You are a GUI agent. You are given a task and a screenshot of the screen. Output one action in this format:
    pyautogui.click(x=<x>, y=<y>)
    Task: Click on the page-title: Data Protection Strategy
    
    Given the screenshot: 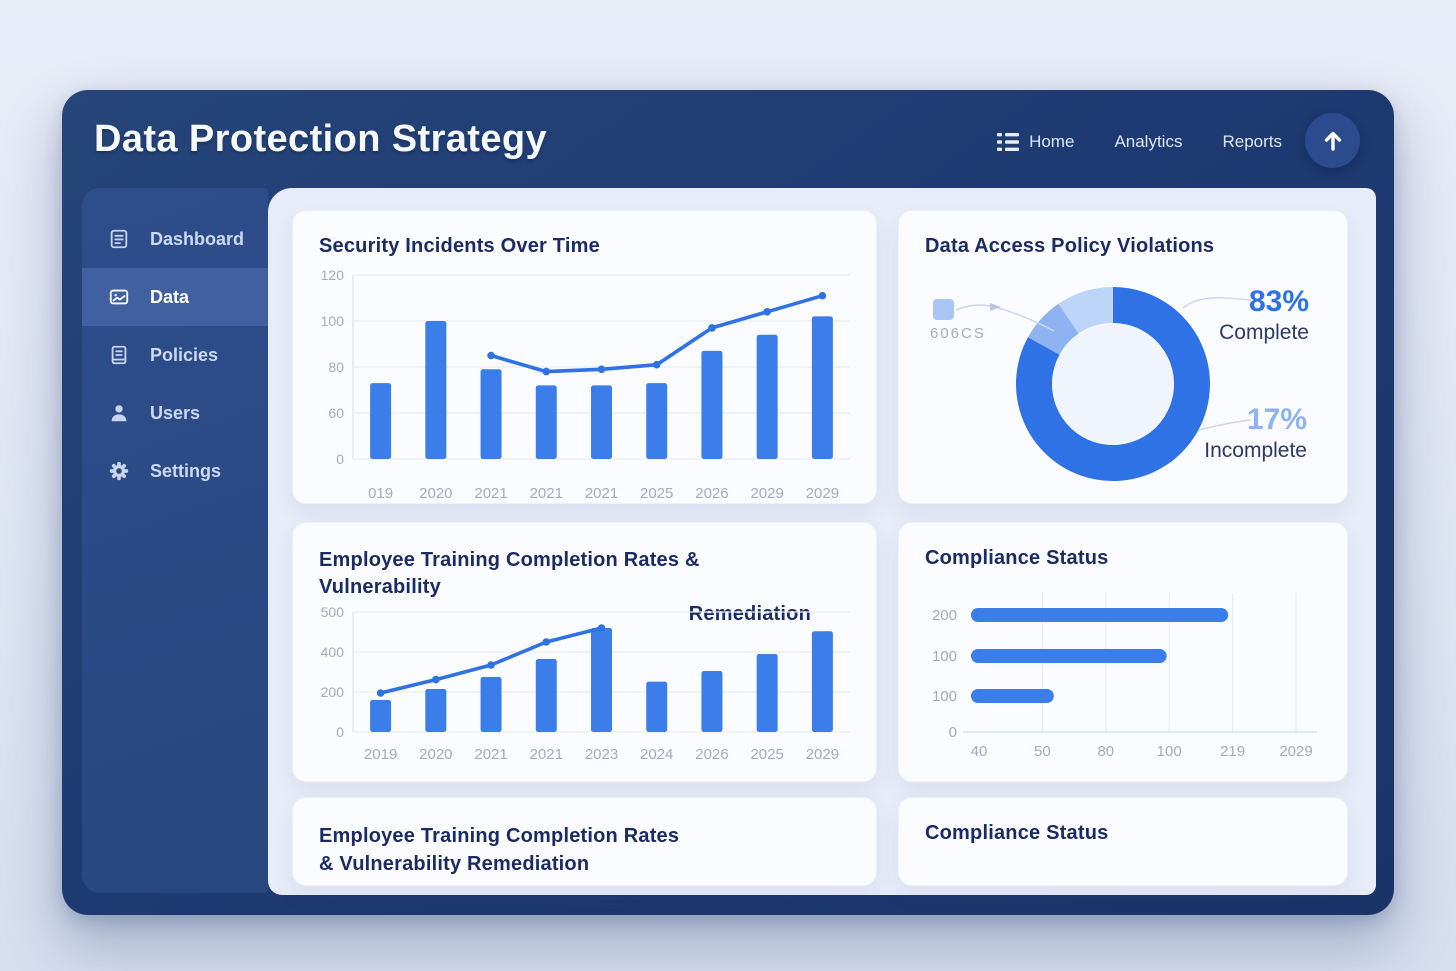 What is the action you would take?
    pyautogui.click(x=321, y=139)
    